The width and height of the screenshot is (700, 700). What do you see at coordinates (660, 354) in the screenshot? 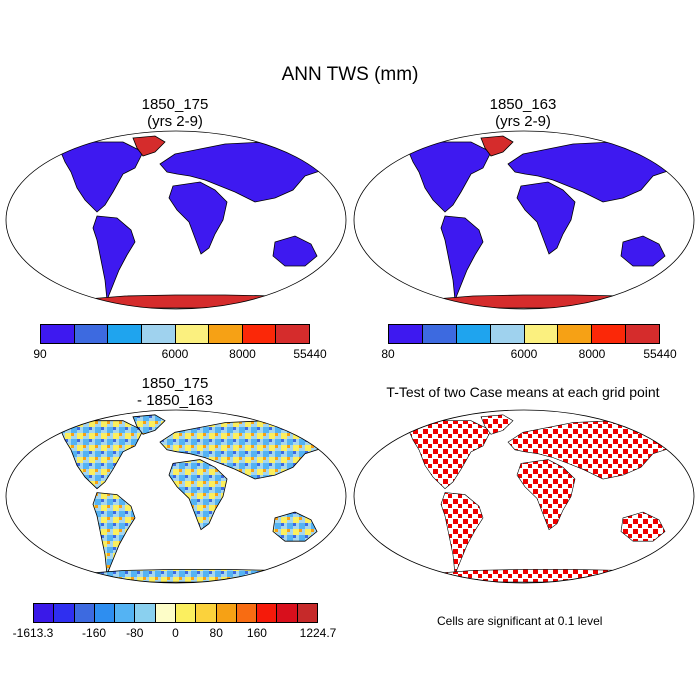
I see `cb2-label-3: 55440` at bounding box center [660, 354].